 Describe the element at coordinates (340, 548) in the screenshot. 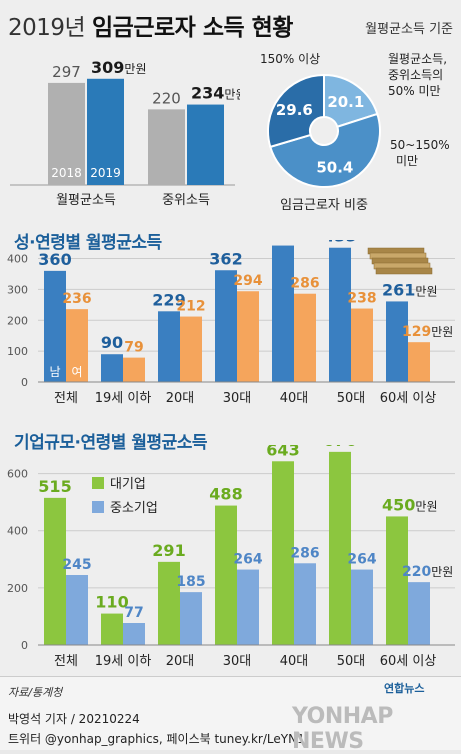

I see `bar-대기업-5` at that location.